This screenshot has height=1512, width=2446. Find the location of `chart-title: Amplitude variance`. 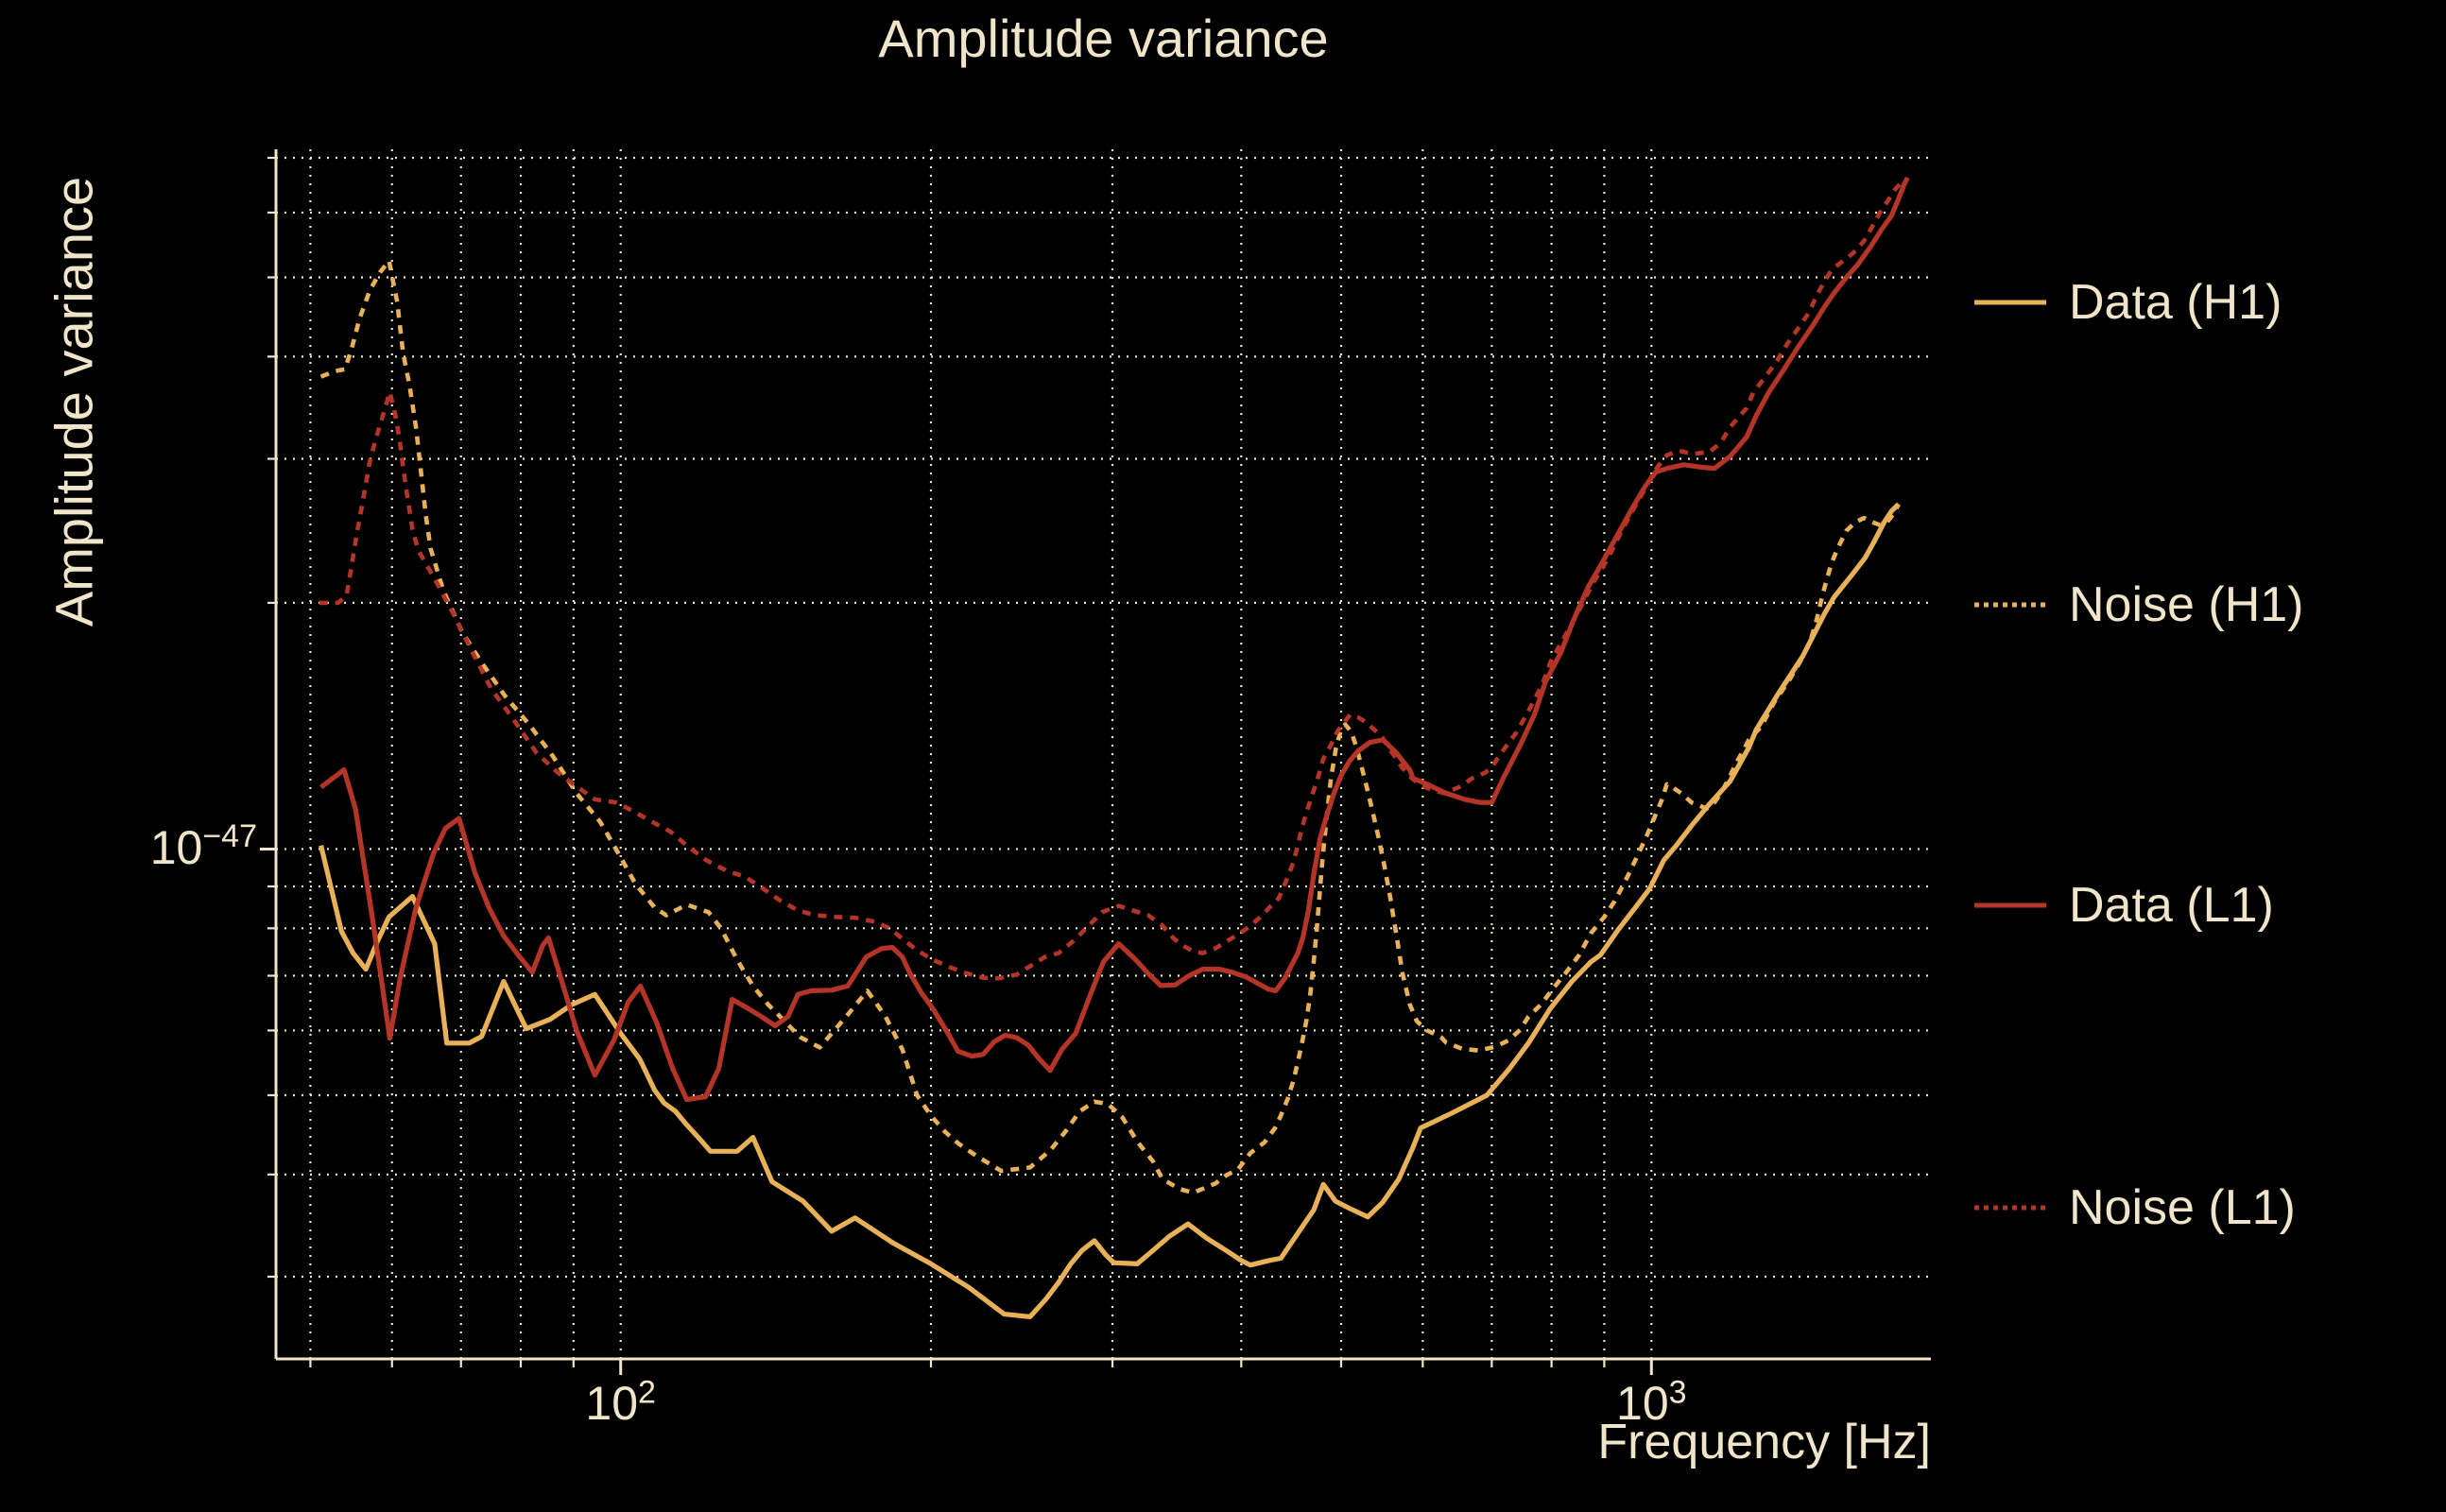

chart-title: Amplitude variance is located at coordinates (1104, 38).